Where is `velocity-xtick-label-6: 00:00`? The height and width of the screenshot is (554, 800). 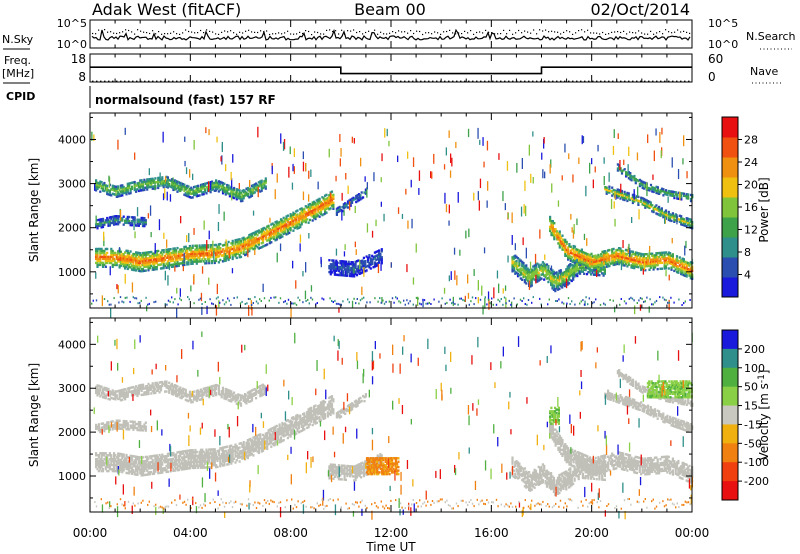
velocity-xtick-label-6: 00:00 is located at coordinates (692, 533).